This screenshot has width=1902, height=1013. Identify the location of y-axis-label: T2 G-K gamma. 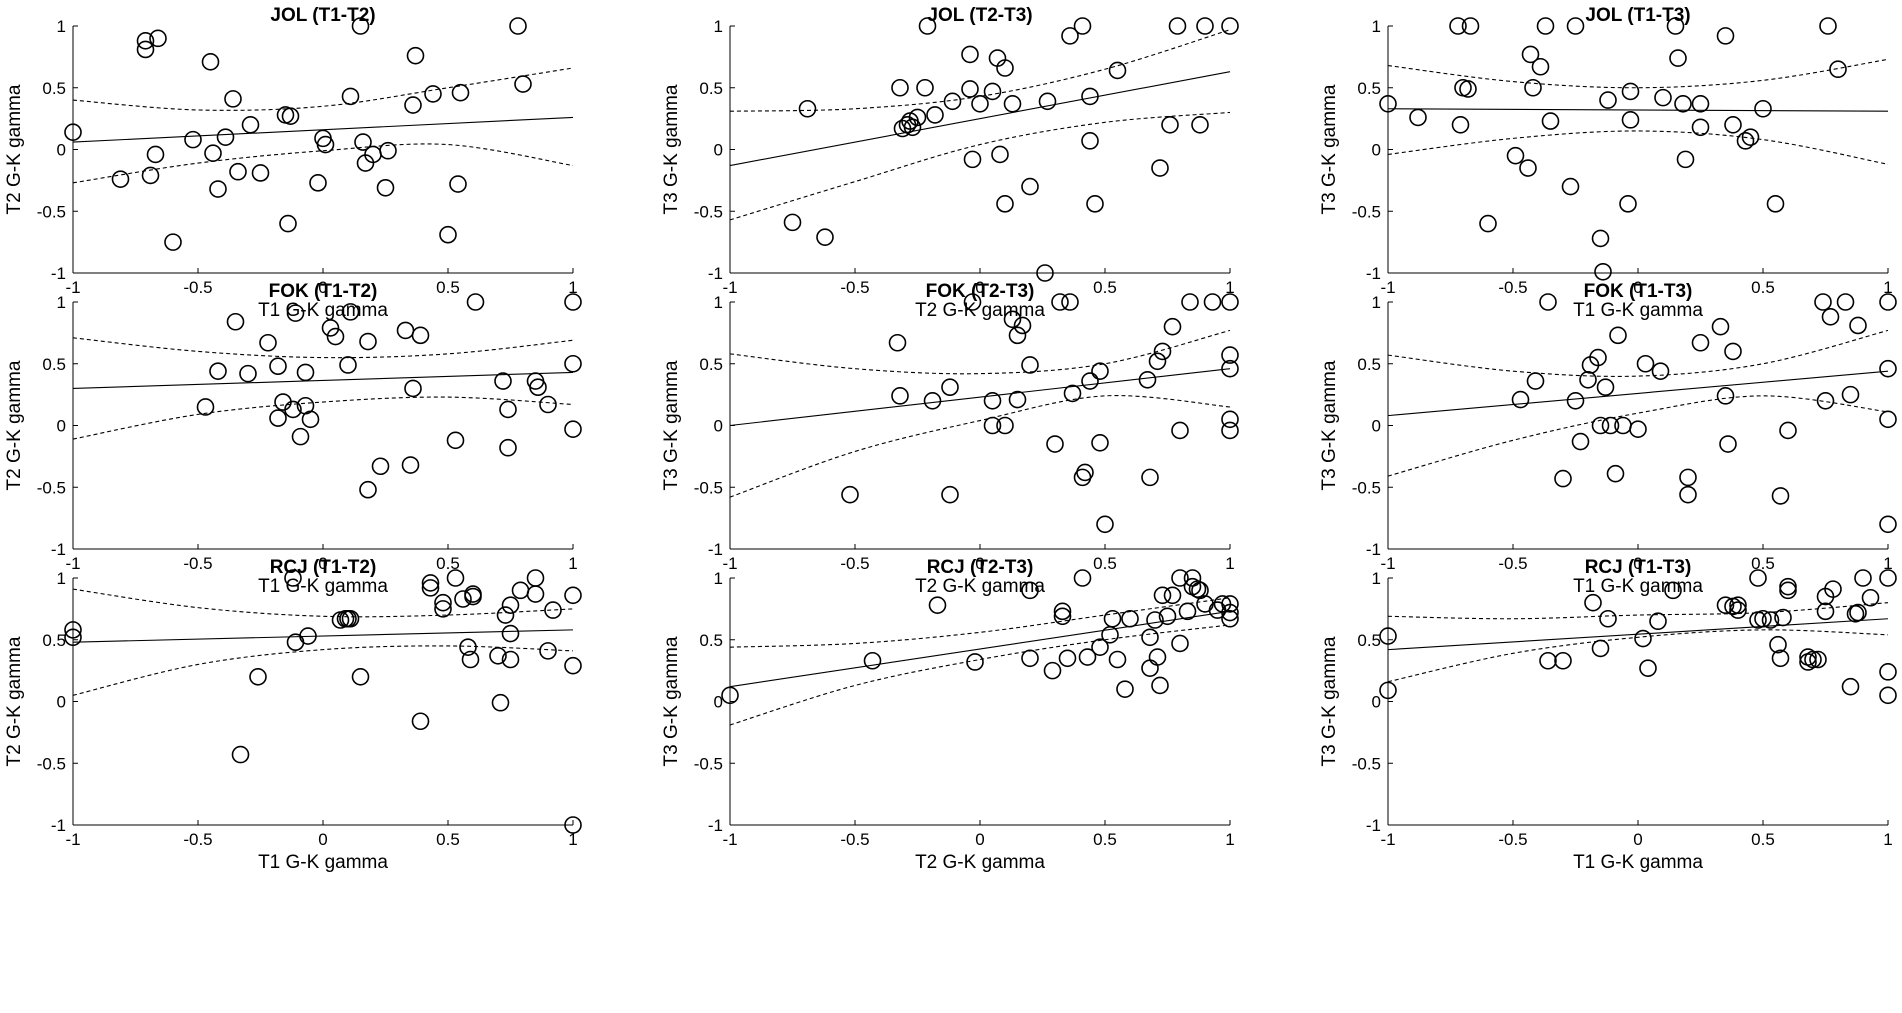
(14, 149).